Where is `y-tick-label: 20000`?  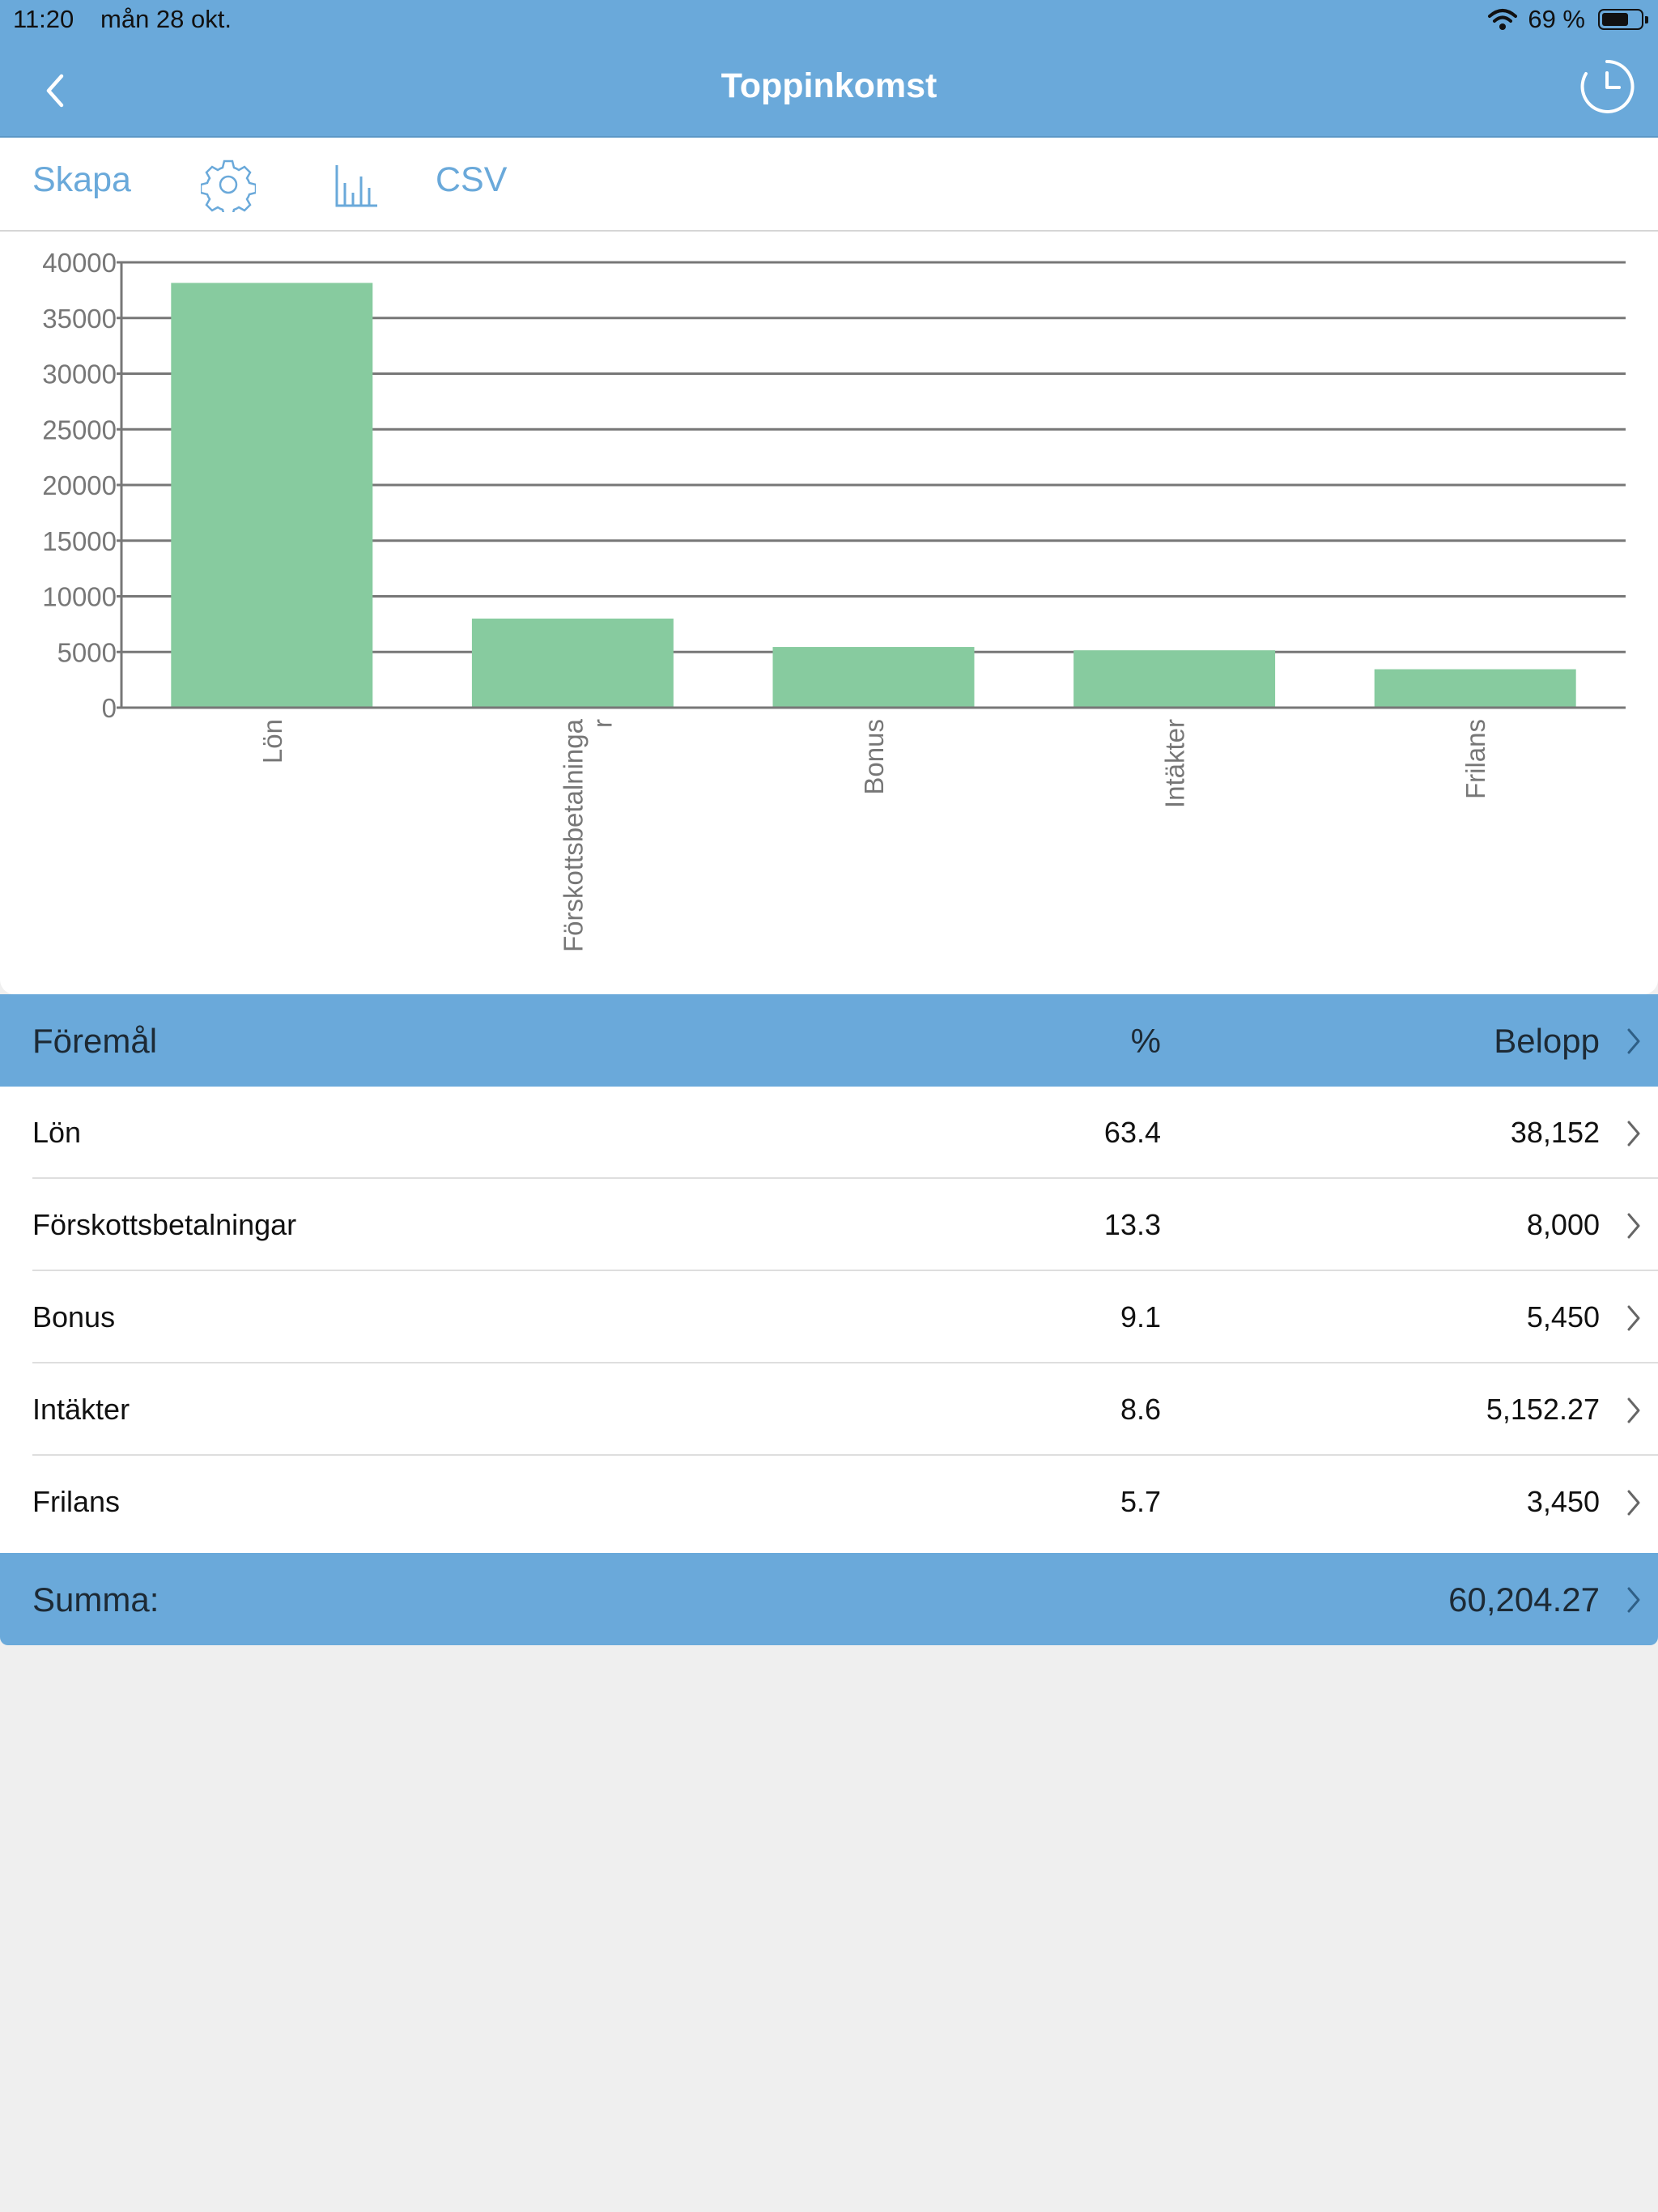 y-tick-label: 20000 is located at coordinates (79, 485).